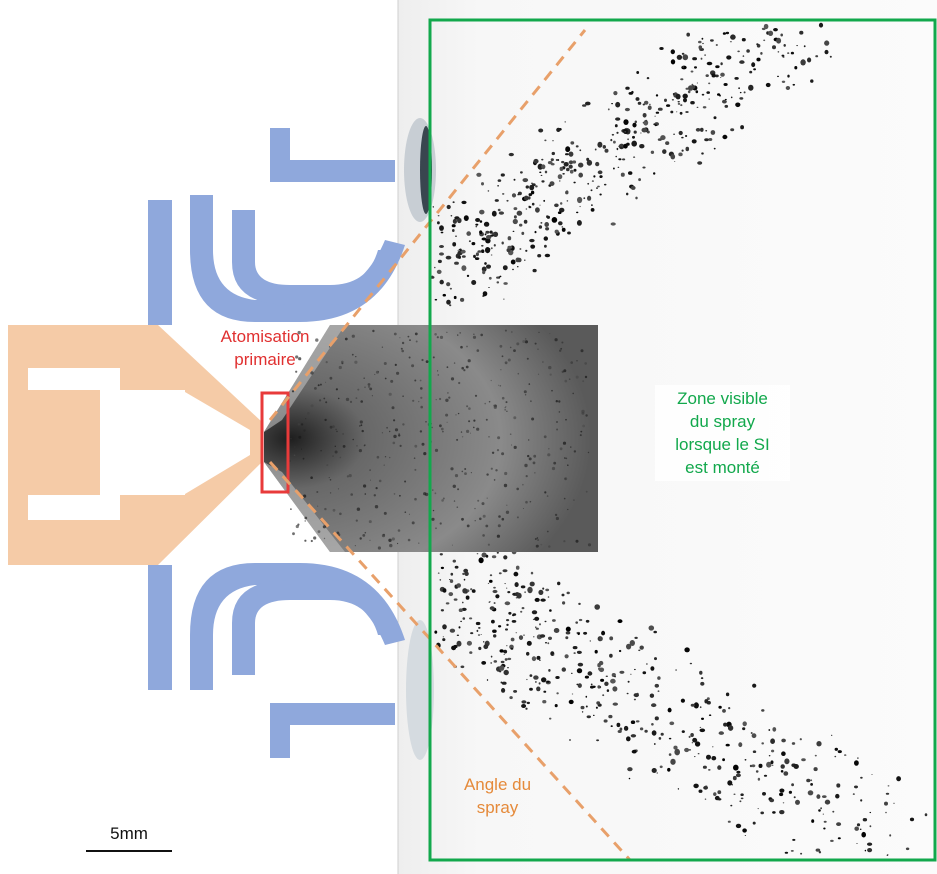 The image size is (937, 874). I want to click on primary-atomization-label: Atomisation primaire, so click(265, 348).